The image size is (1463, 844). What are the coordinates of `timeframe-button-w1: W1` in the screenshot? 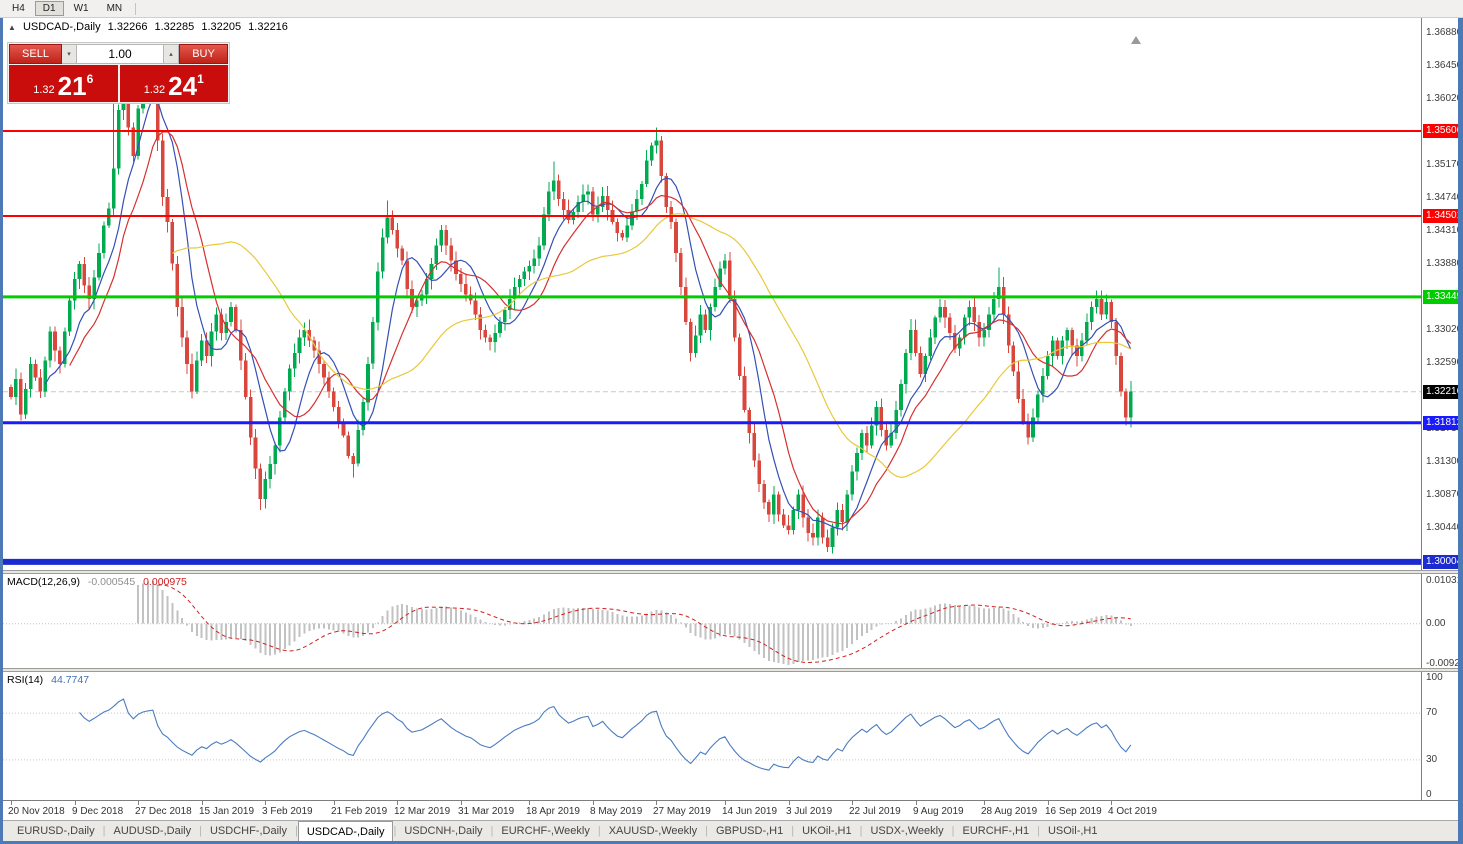 It's located at (81, 8).